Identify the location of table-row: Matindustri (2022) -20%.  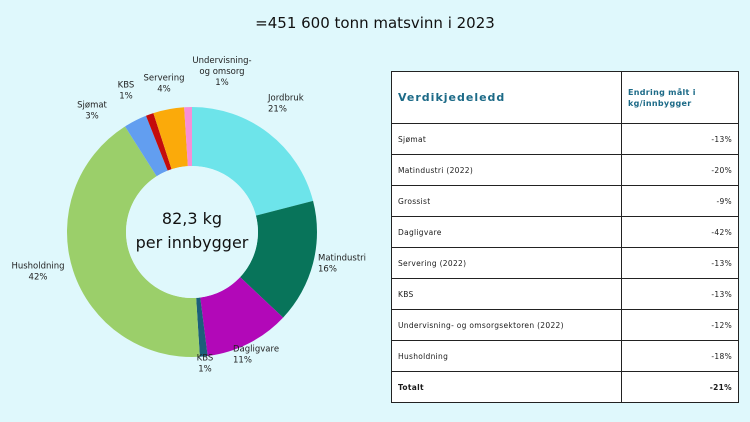
(565, 170).